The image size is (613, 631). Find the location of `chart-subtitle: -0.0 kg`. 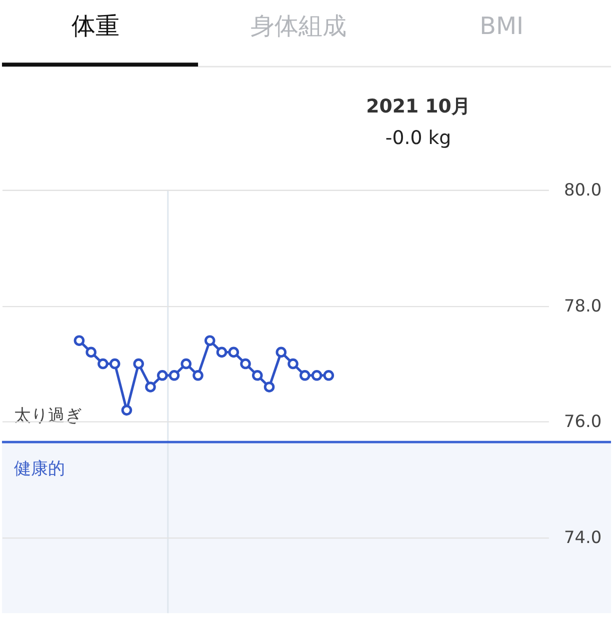

chart-subtitle: -0.0 kg is located at coordinates (418, 138).